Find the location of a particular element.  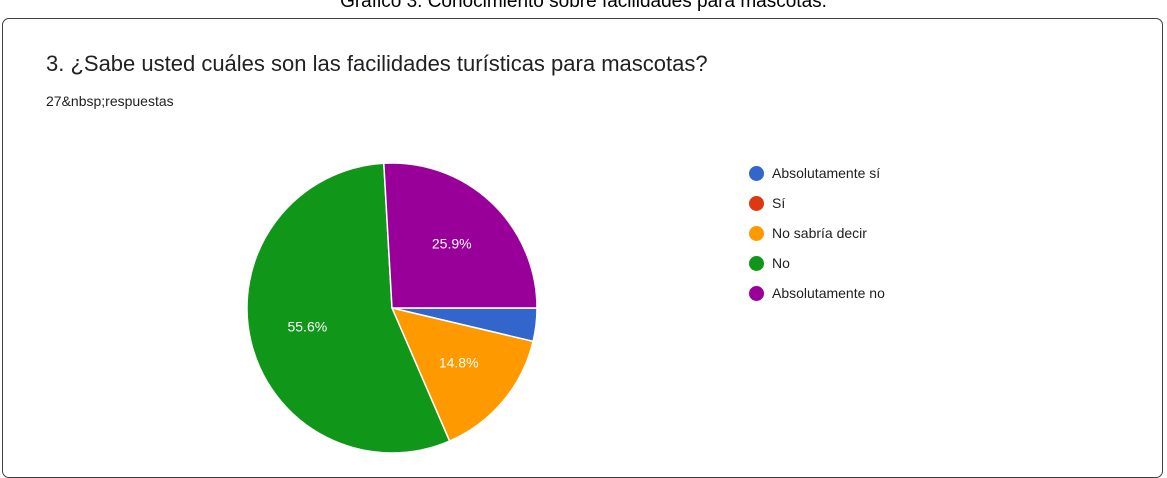

legend-label-2: No sabría decir is located at coordinates (819, 233).